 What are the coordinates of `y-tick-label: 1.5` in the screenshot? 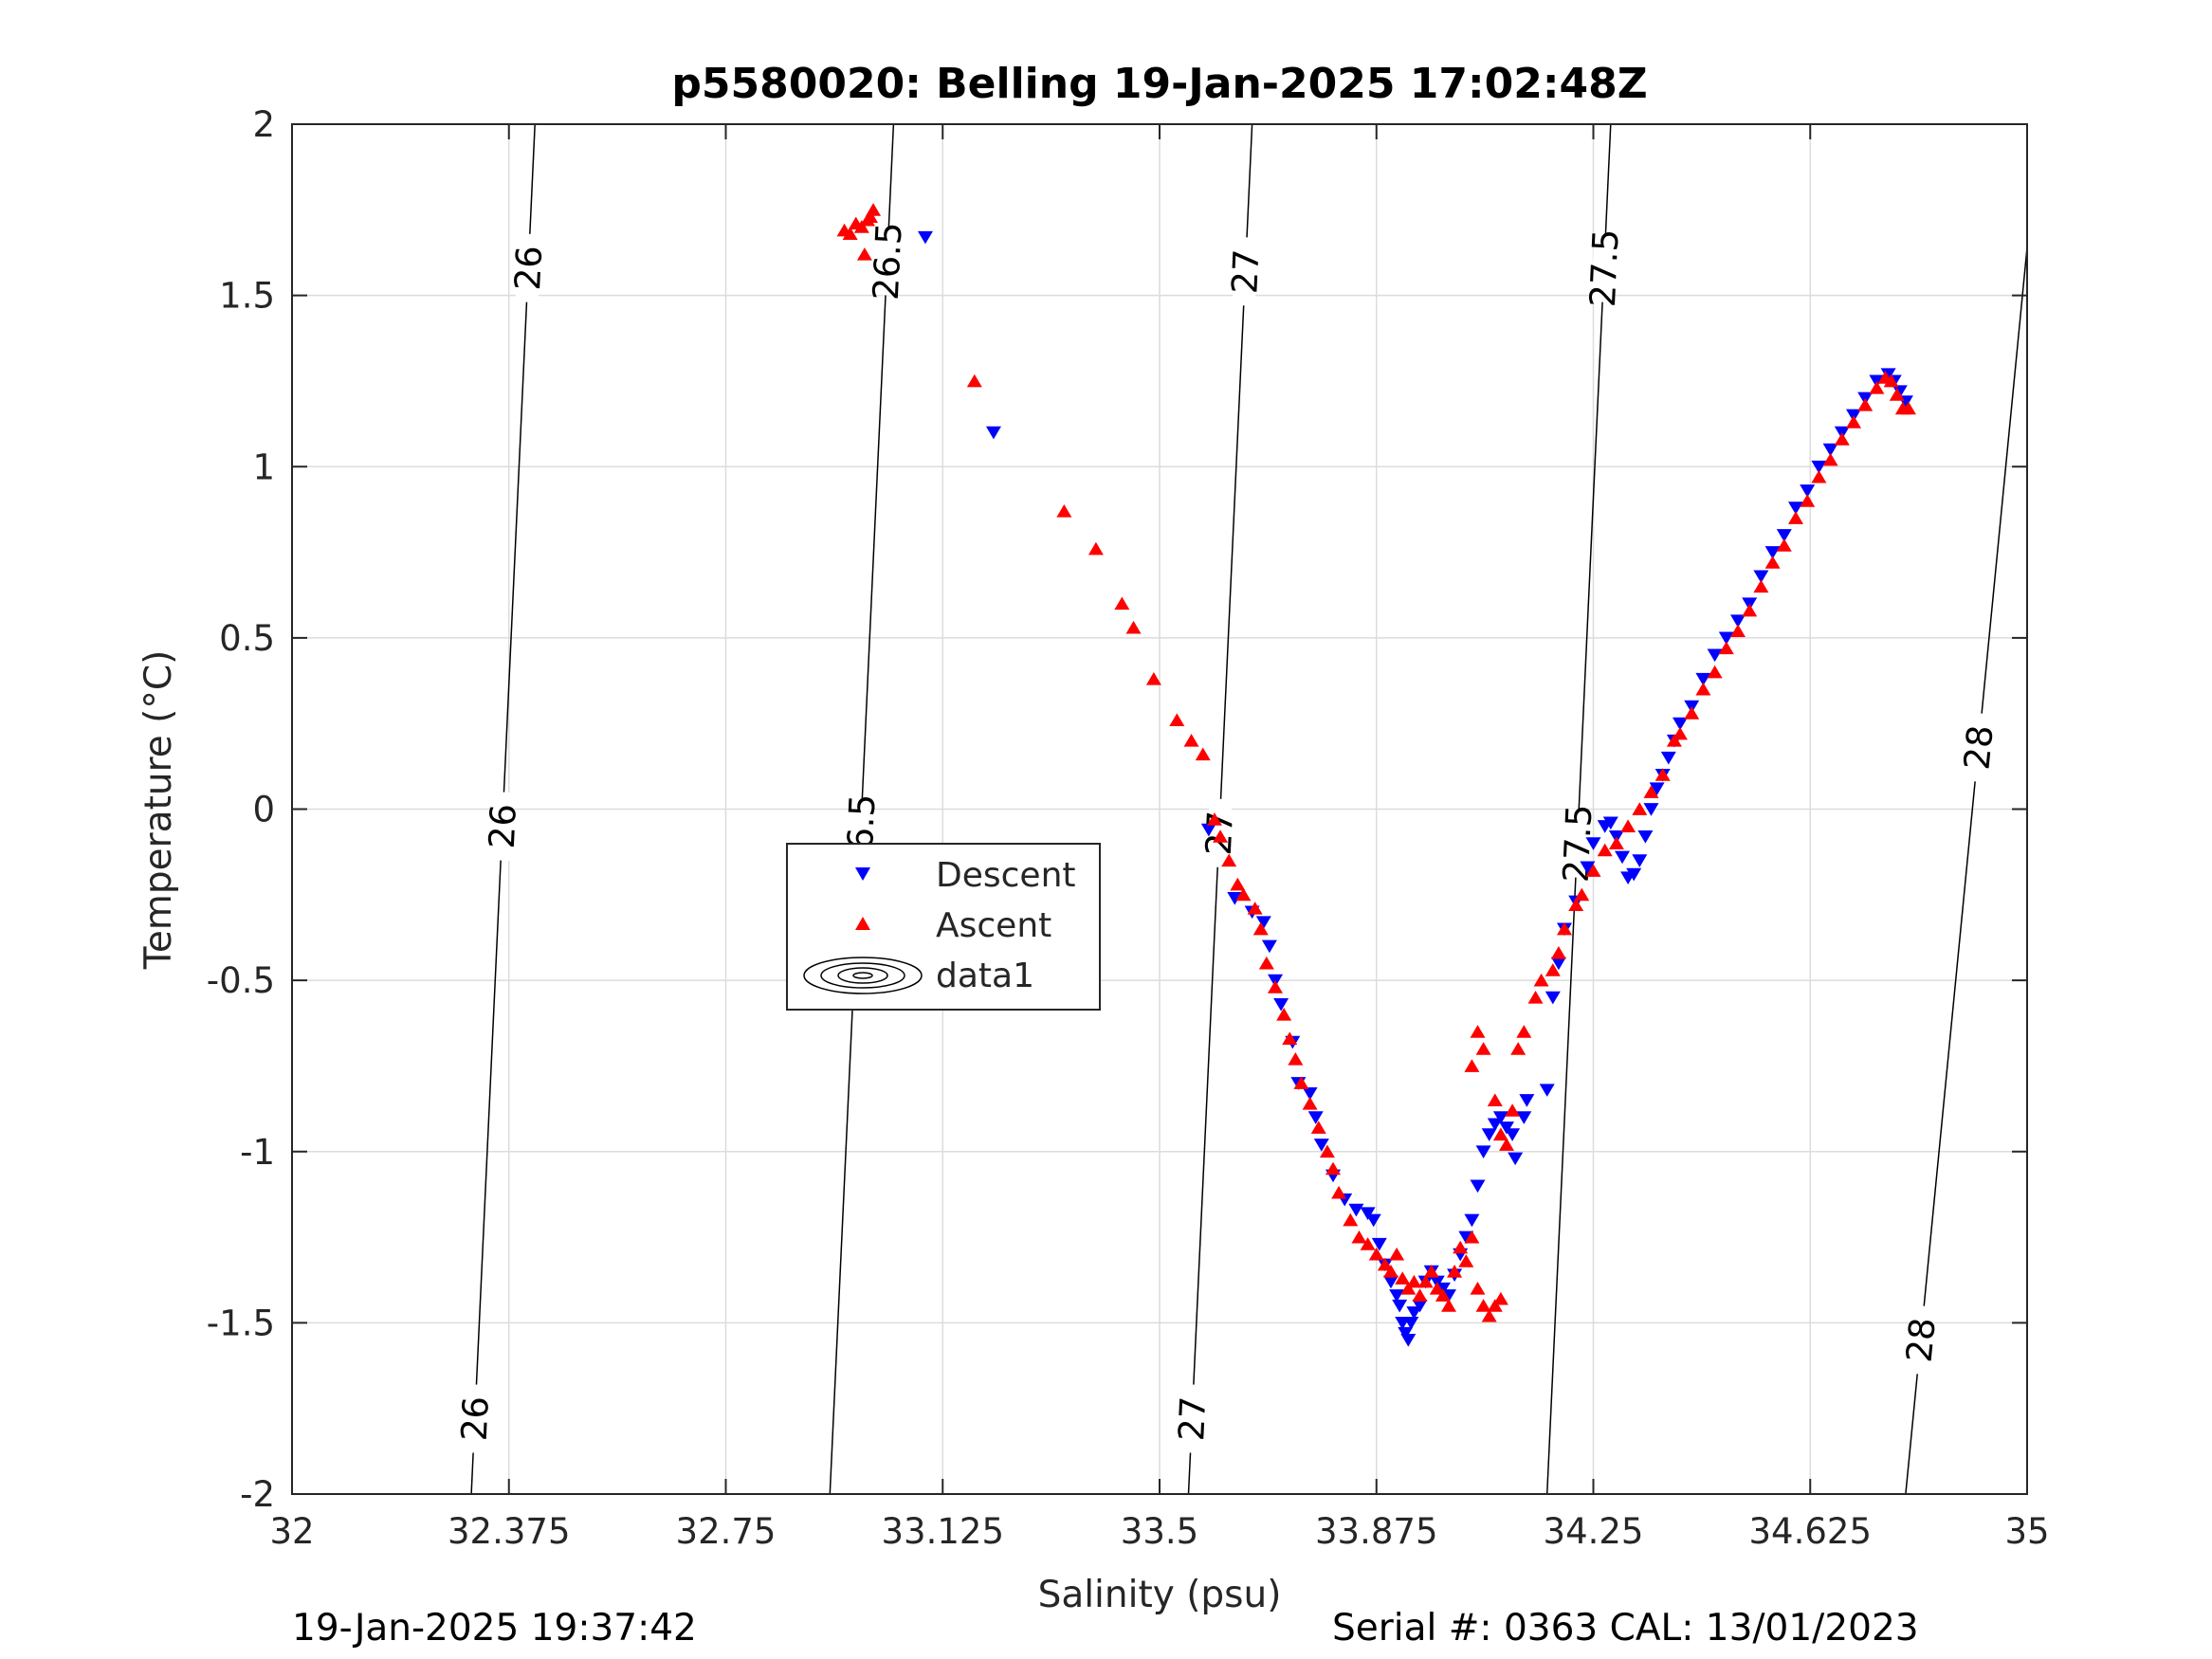 It's located at (247, 296).